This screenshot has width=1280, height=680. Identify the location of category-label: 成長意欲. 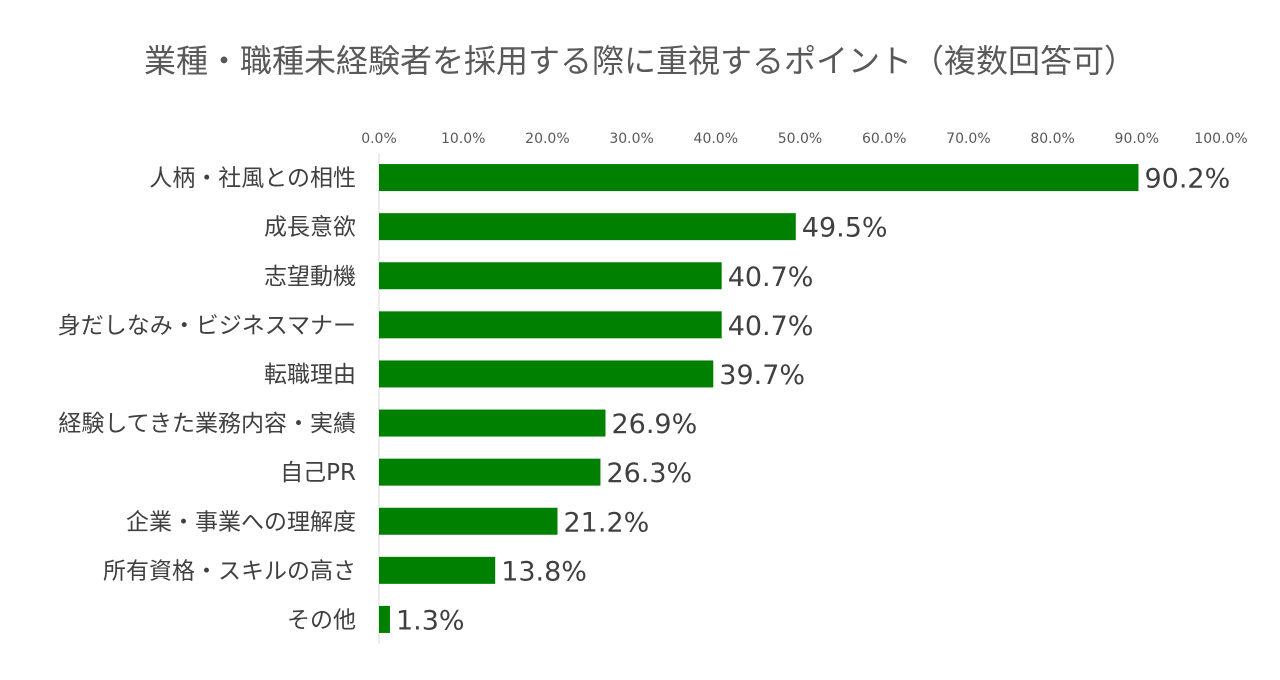
(310, 228).